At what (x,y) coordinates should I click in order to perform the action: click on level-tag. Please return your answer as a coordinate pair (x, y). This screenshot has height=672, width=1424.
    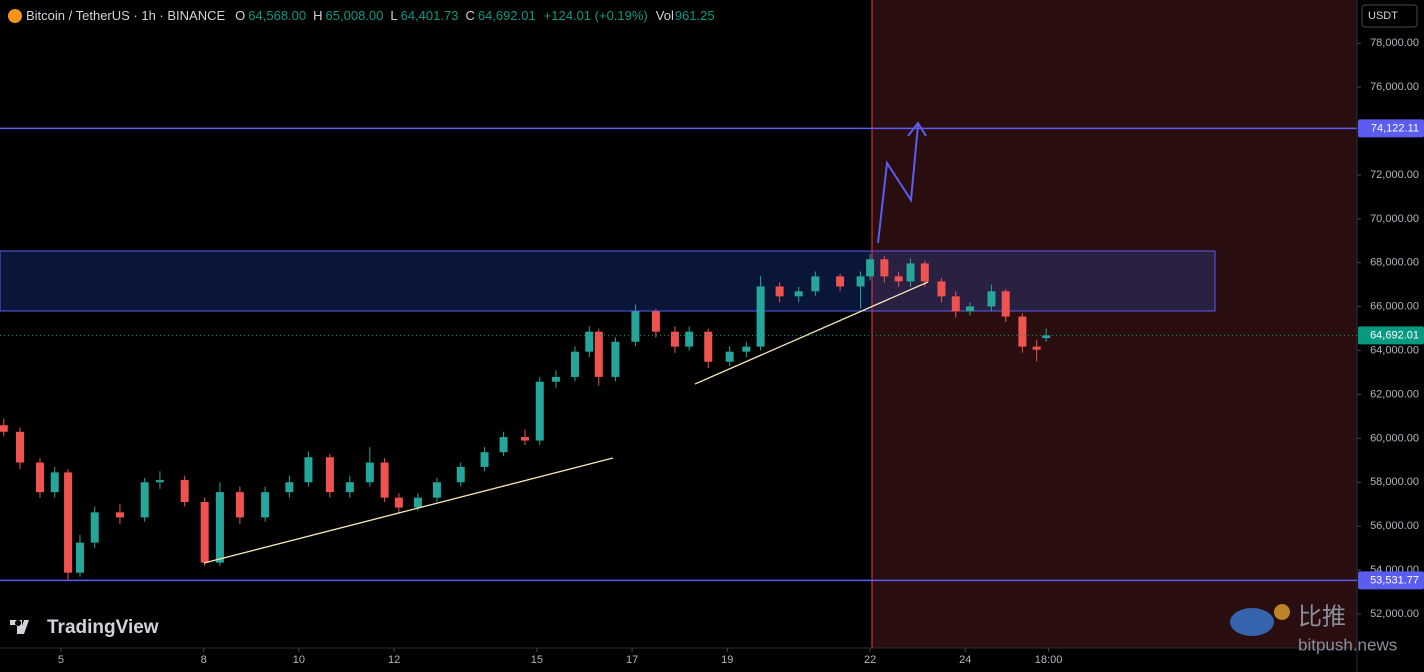
    Looking at the image, I should click on (1391, 128).